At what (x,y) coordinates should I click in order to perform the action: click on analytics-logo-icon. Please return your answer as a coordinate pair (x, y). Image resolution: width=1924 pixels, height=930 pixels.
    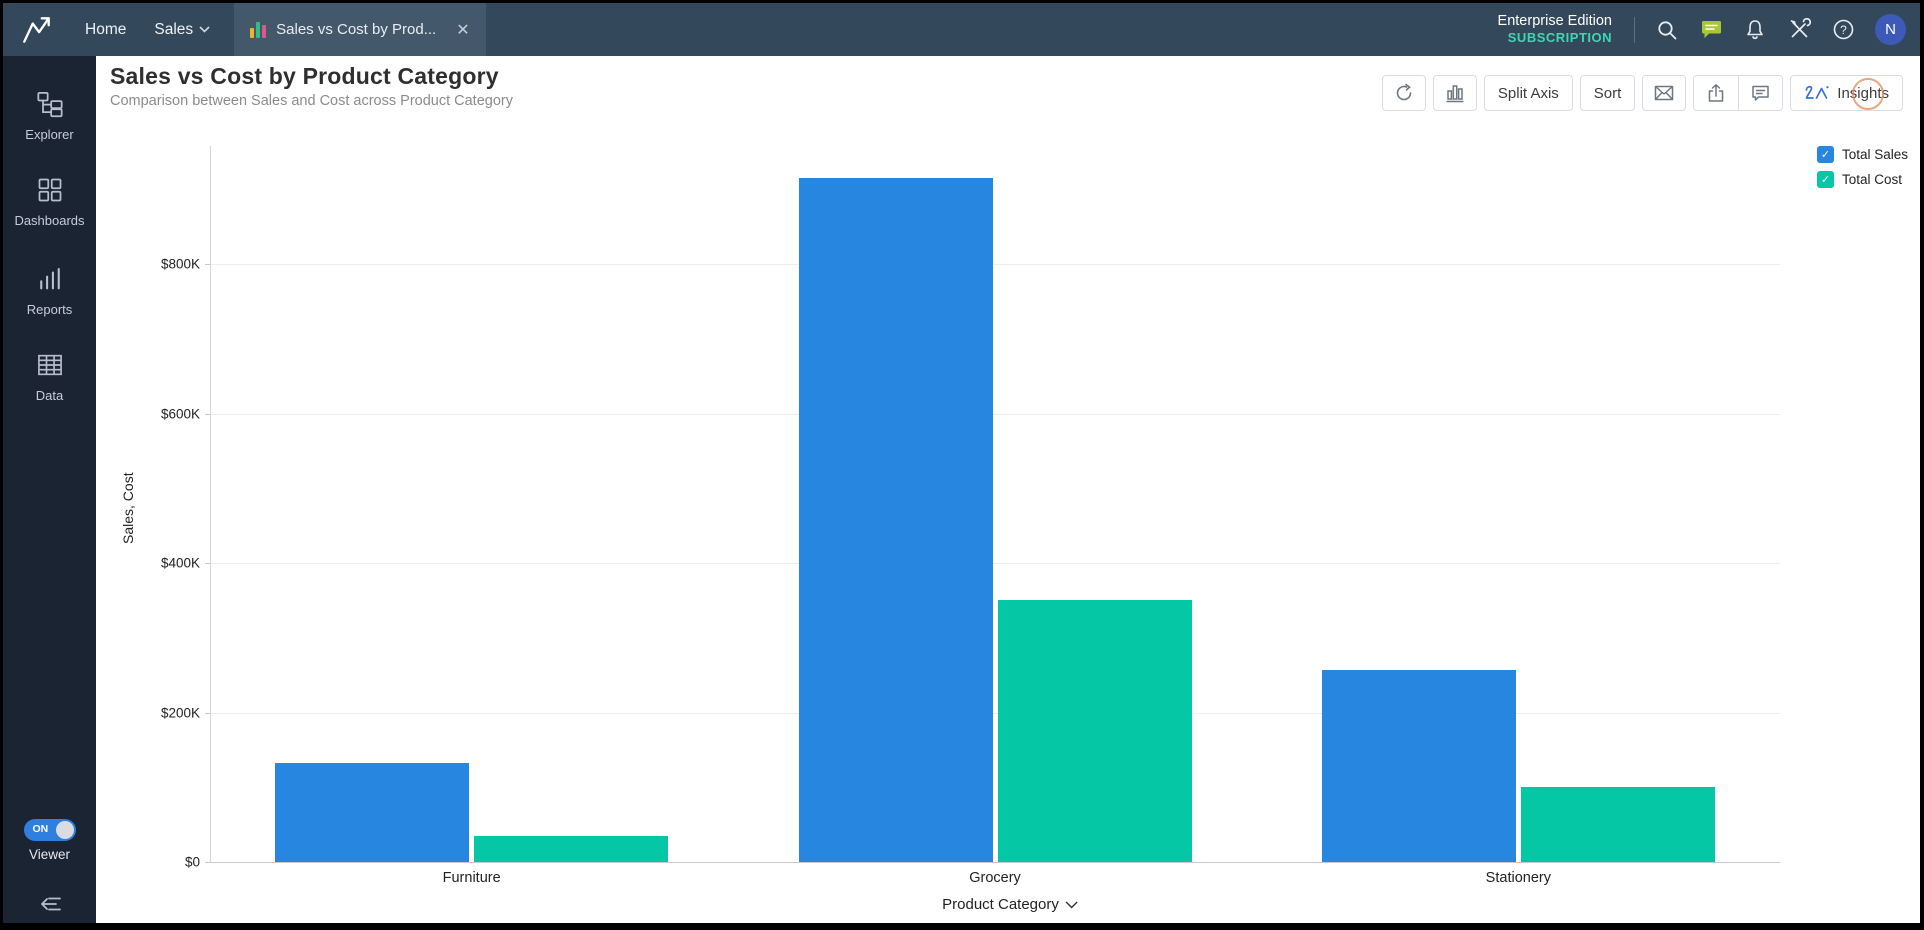
    Looking at the image, I should click on (37, 30).